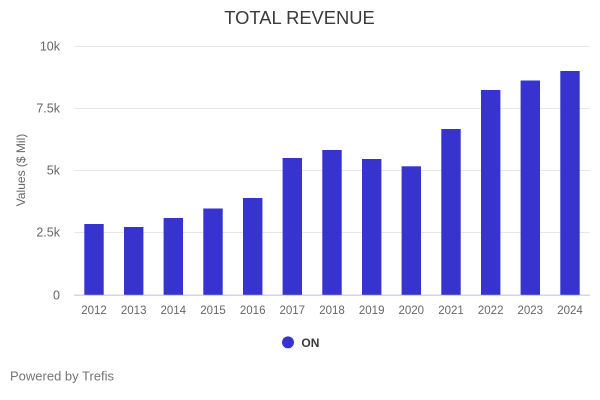 Image resolution: width=600 pixels, height=400 pixels. I want to click on svg-text: 2019, so click(372, 311).